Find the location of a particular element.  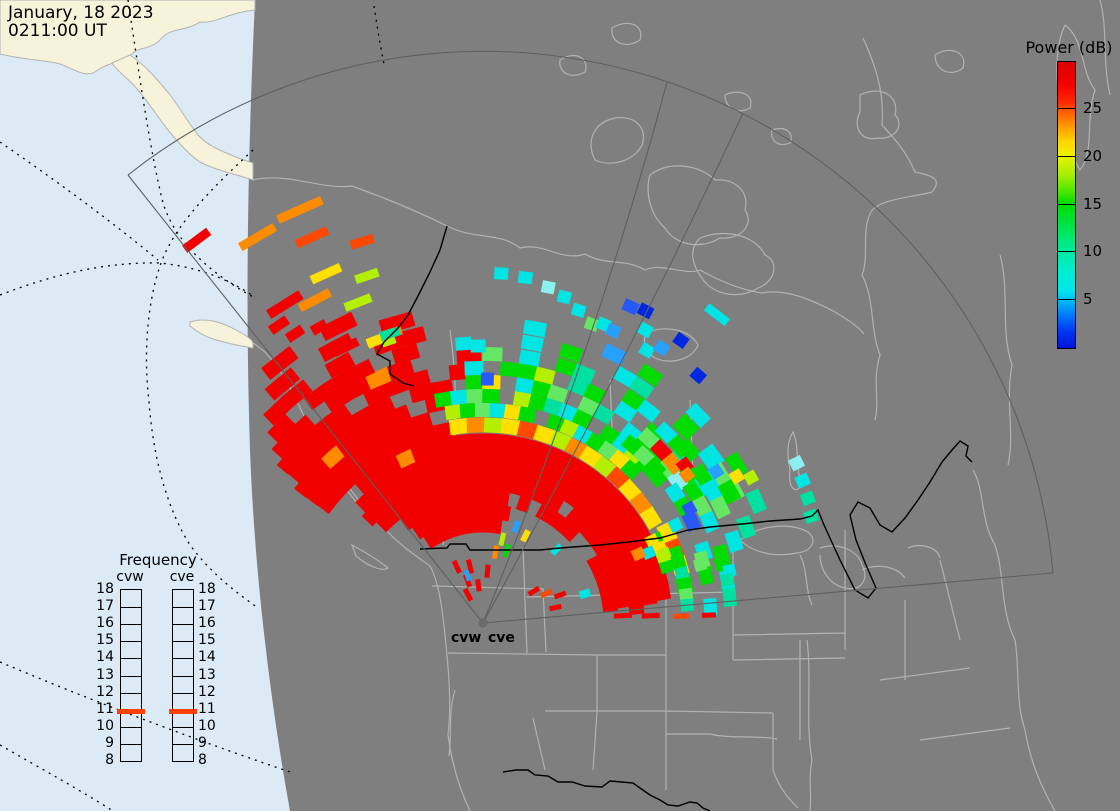

colorbar-tick-label: 10 is located at coordinates (1093, 251).